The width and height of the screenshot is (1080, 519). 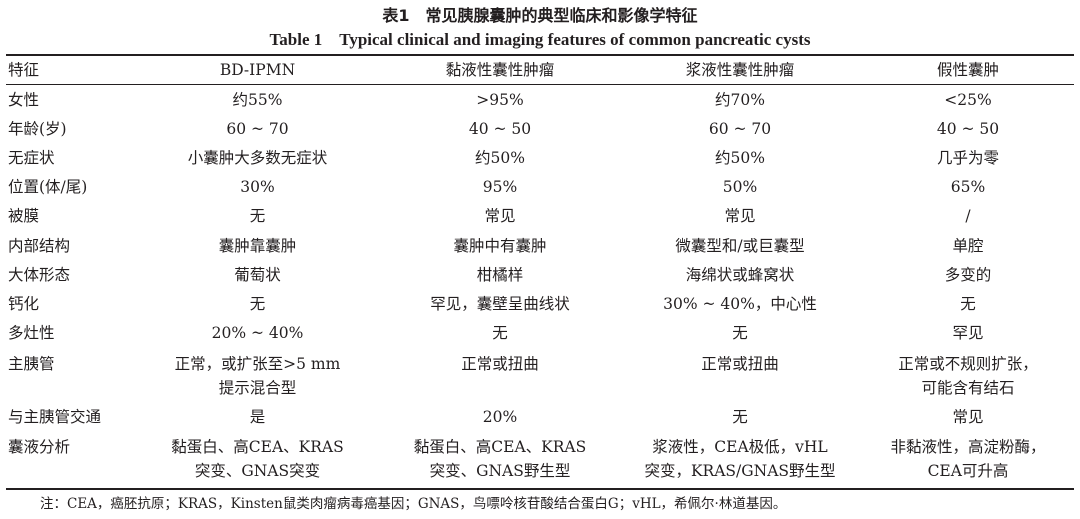 I want to click on row-label-female: 女性, so click(x=24, y=100).